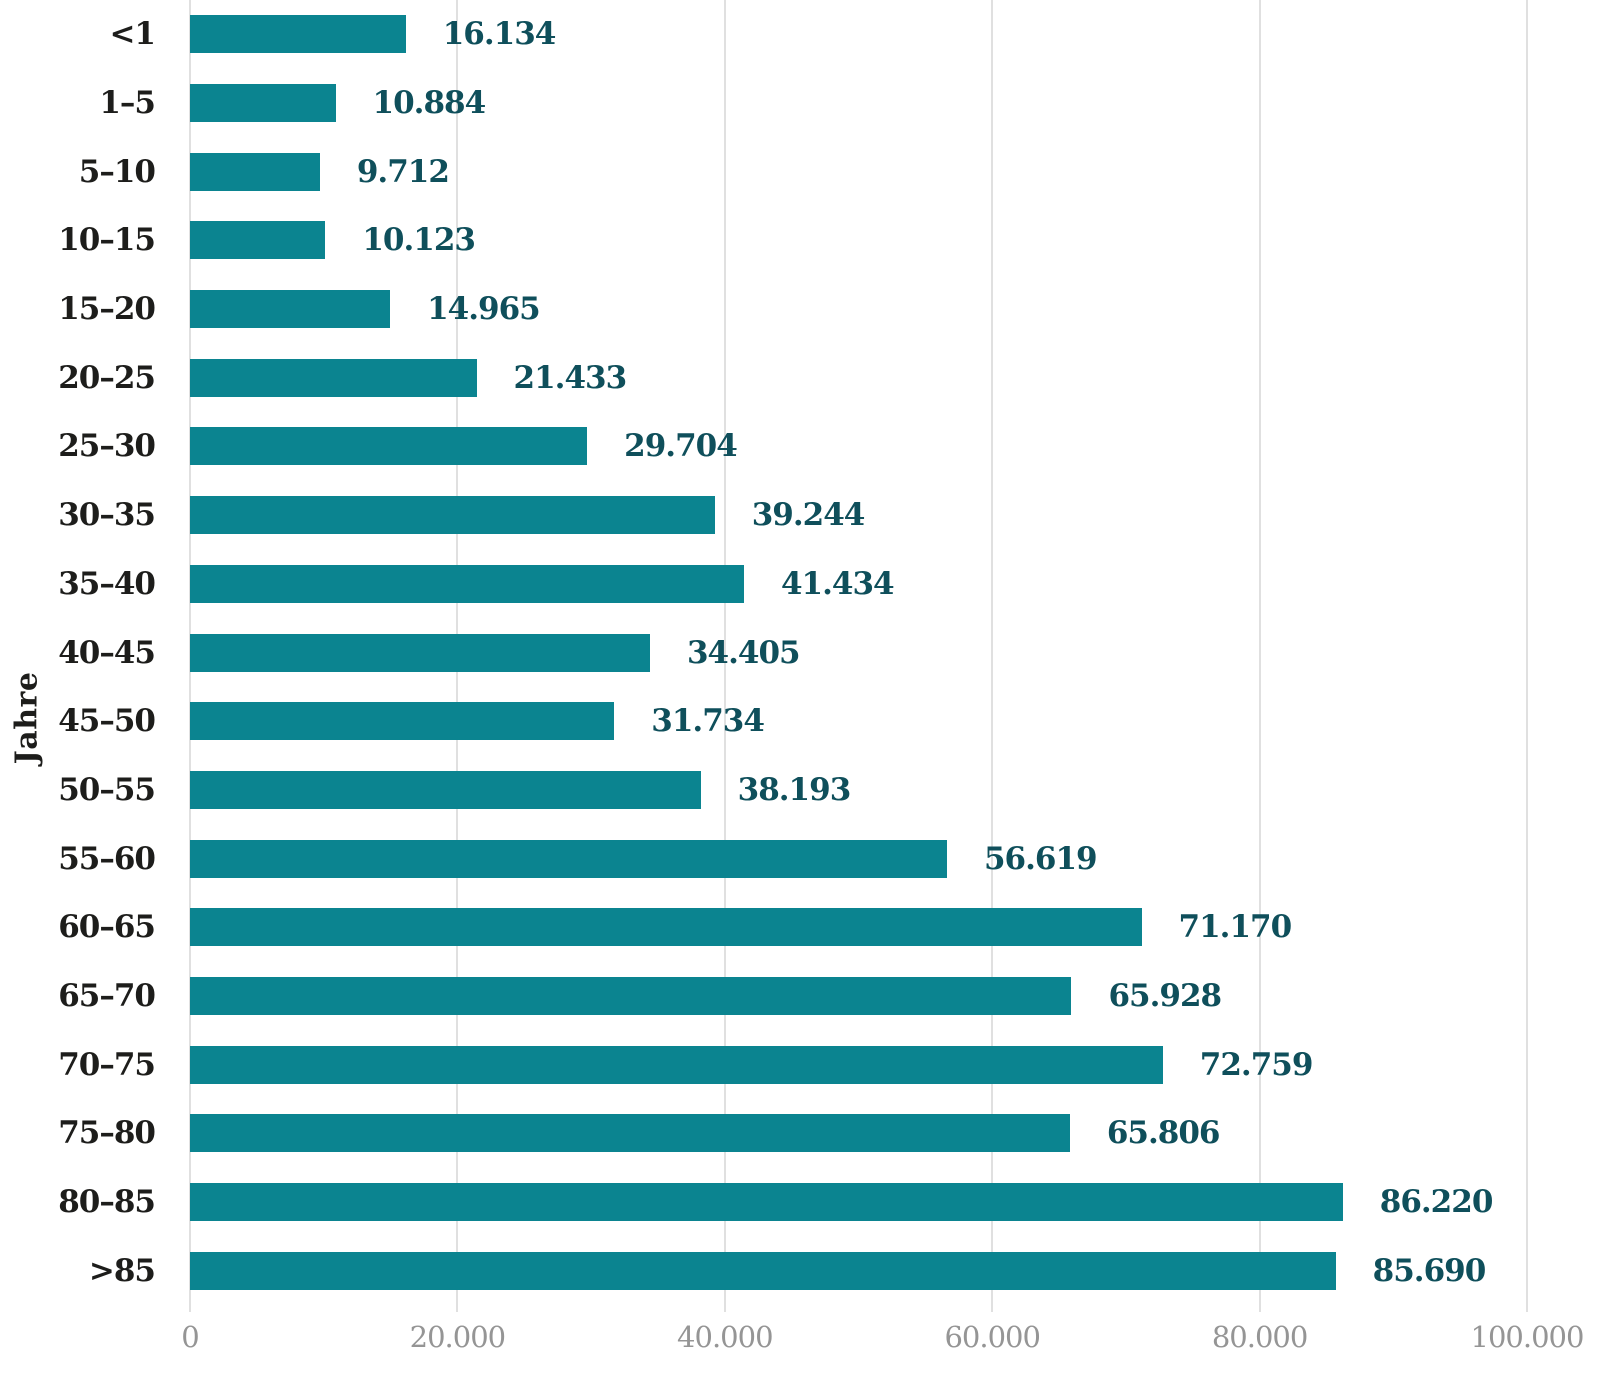 The height and width of the screenshot is (1380, 1600). What do you see at coordinates (1256, 1064) in the screenshot?
I see `value-label: 72.759` at bounding box center [1256, 1064].